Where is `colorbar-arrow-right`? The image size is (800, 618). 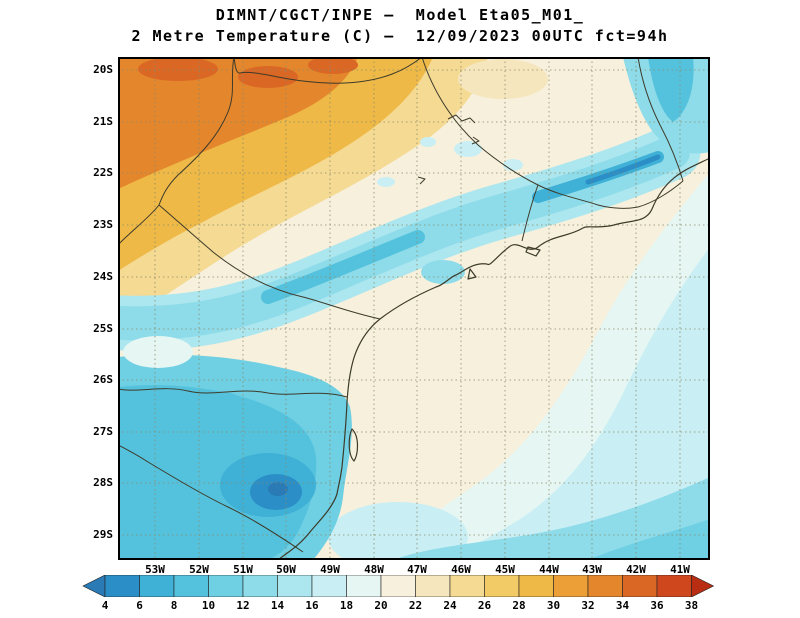 colorbar-arrow-right is located at coordinates (703, 586).